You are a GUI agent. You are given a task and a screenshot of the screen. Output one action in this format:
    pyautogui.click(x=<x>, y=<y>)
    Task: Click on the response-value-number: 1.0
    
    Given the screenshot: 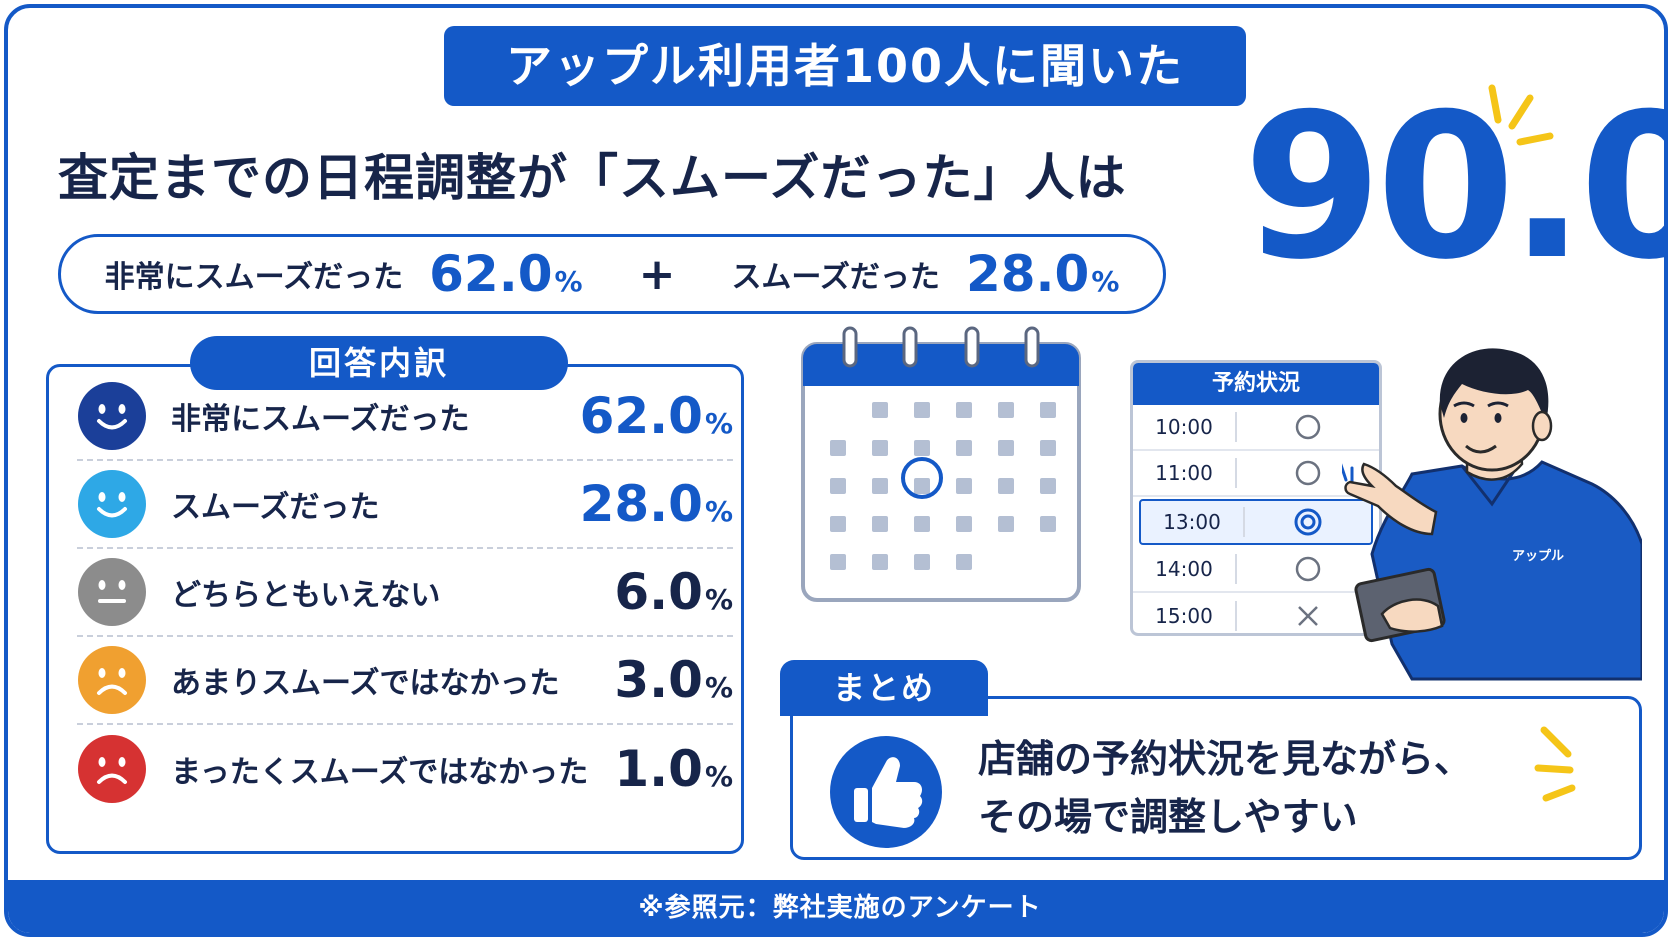 What is the action you would take?
    pyautogui.click(x=658, y=769)
    